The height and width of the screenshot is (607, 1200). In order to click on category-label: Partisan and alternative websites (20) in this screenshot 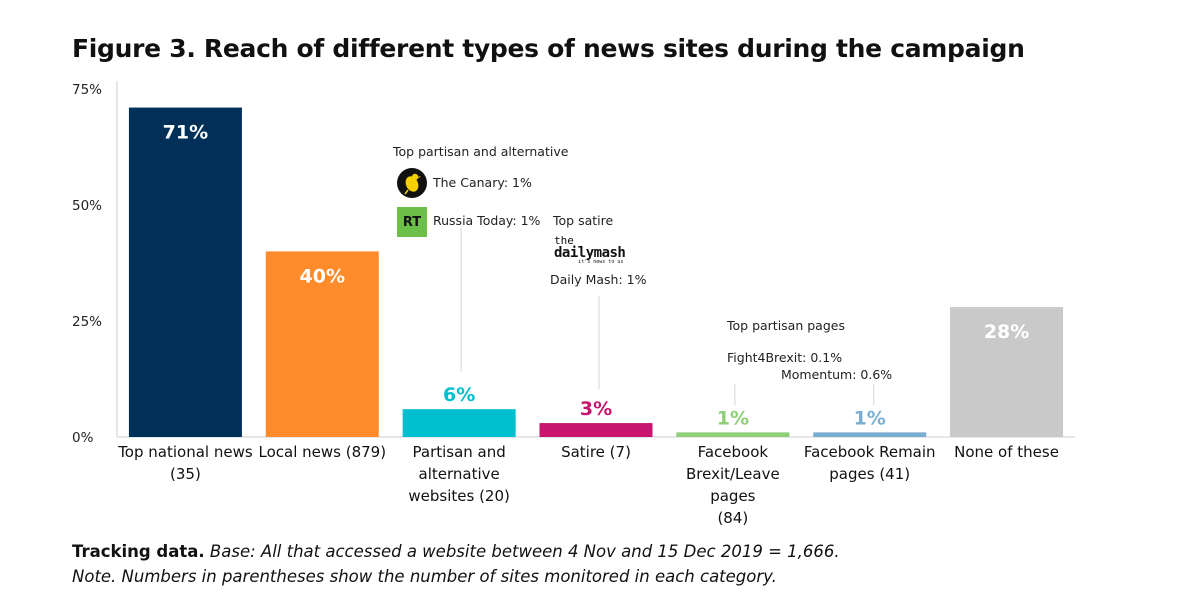, I will do `click(459, 474)`.